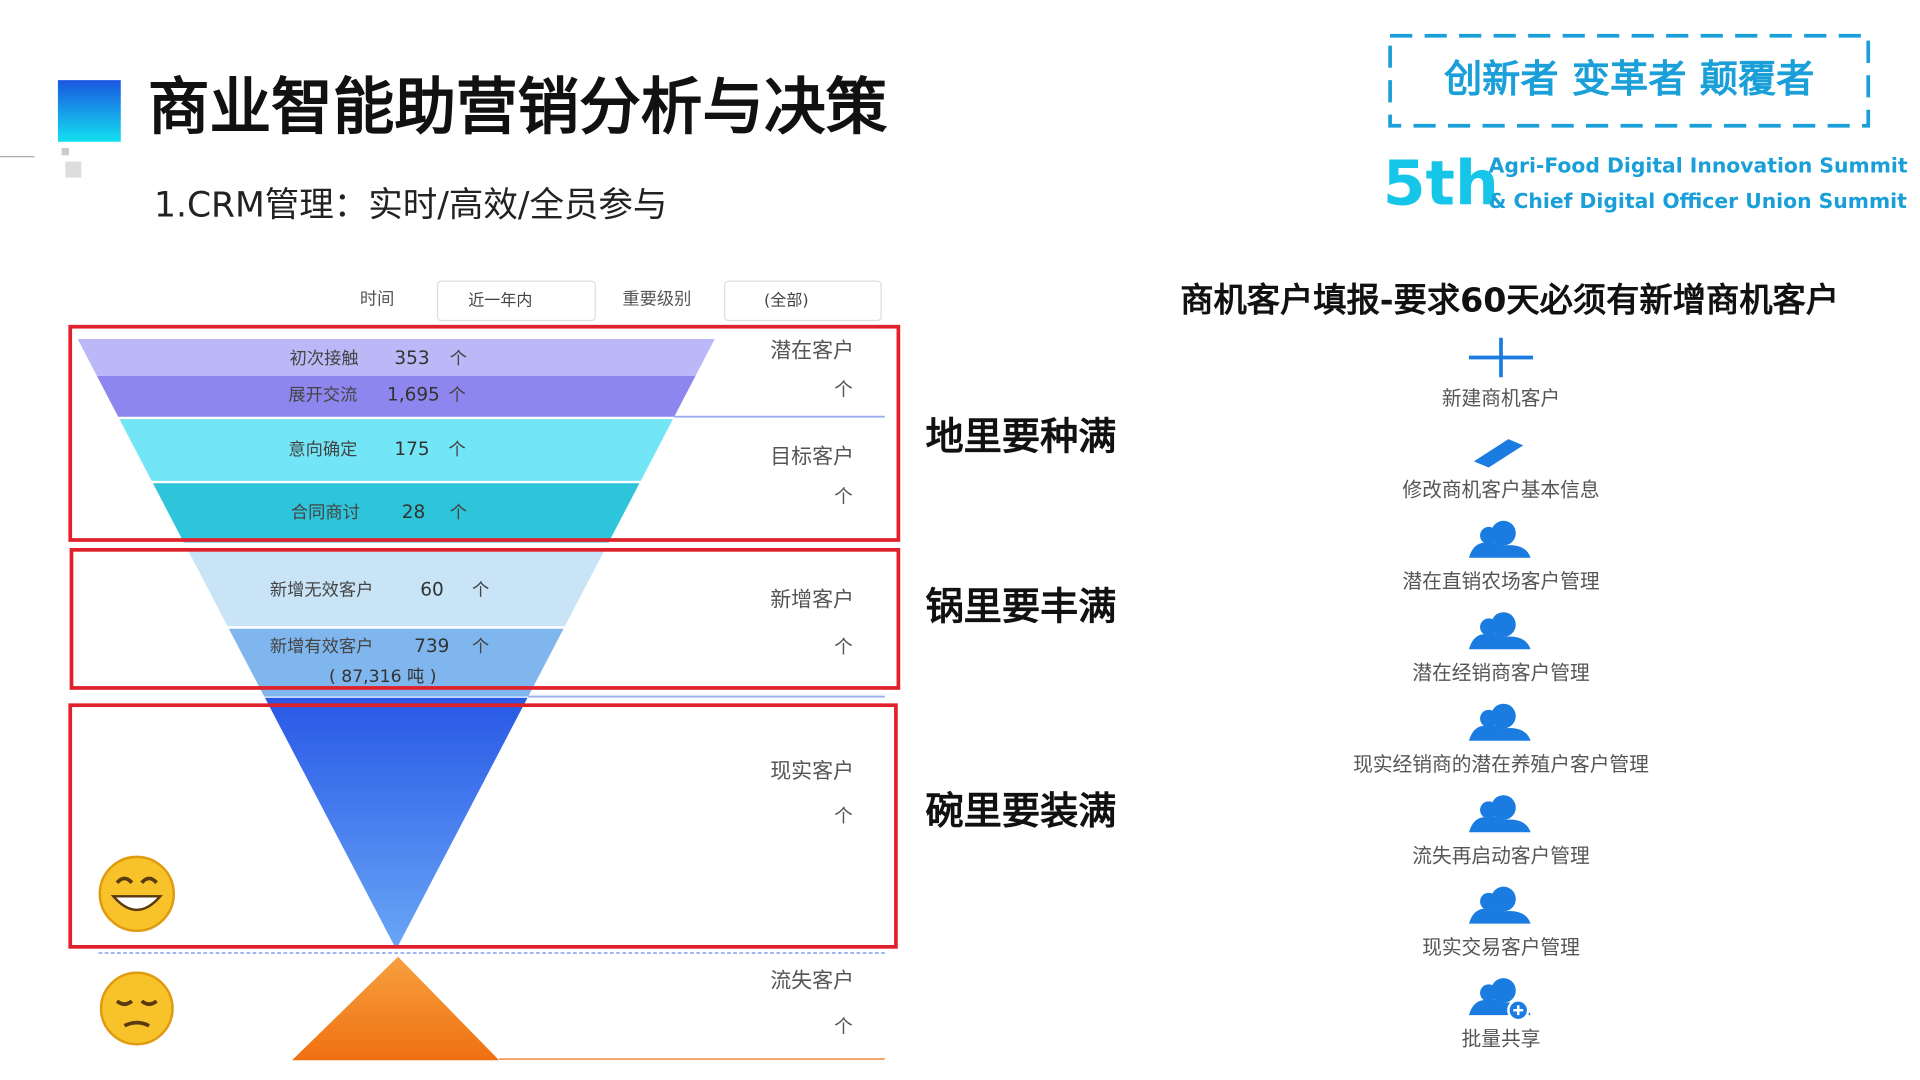 This screenshot has height=1080, width=1920. I want to click on edition: 5th, so click(1441, 183).